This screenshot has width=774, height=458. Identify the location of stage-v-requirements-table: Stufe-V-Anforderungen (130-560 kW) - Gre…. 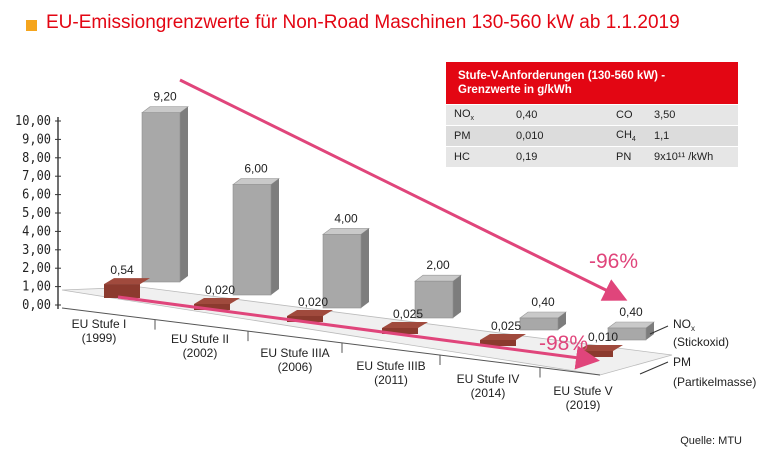
(592, 114).